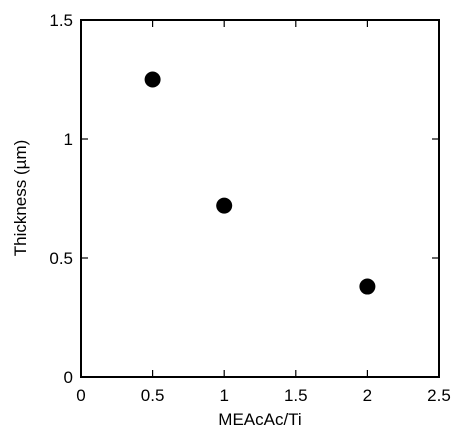 The image size is (457, 432). I want to click on x-tick-label: 0, so click(80, 395).